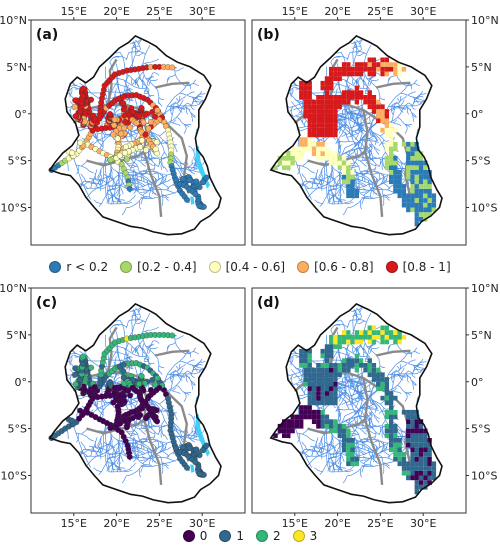  I want to click on lat-tick-label: 10°S, so click(484, 208).